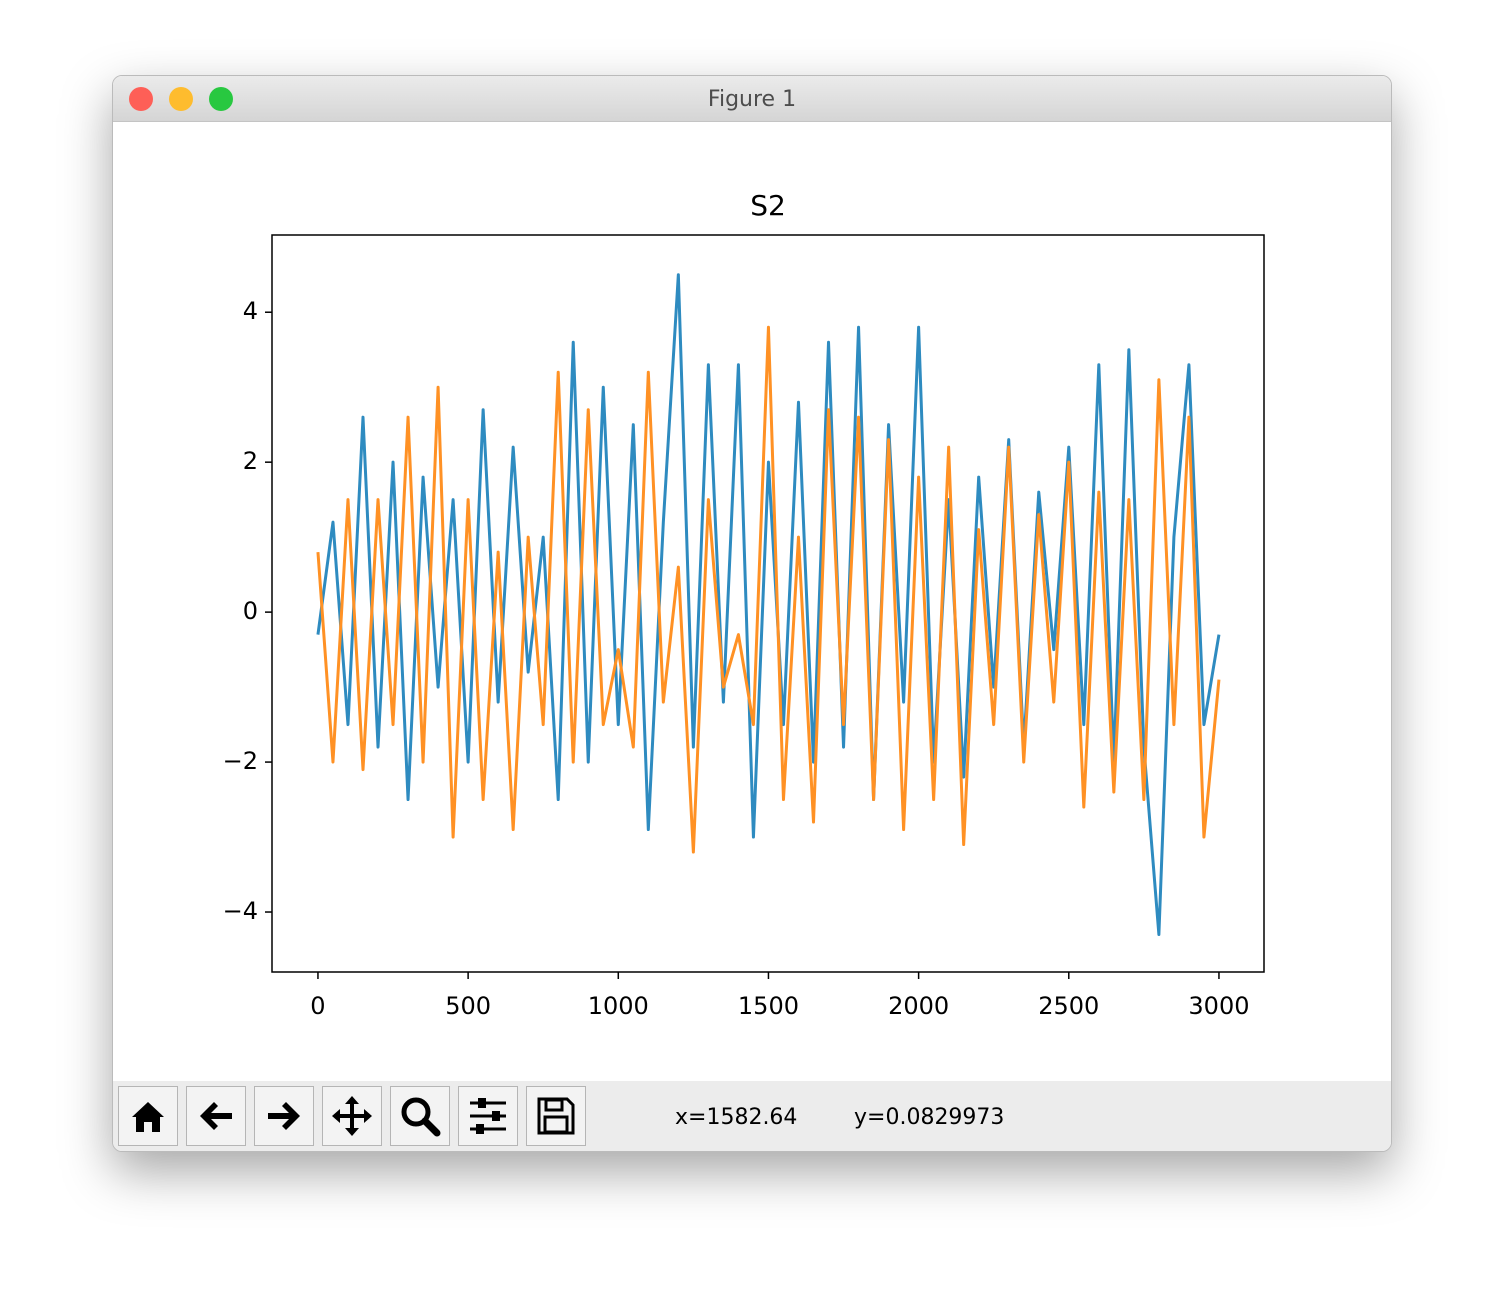  I want to click on y-tick-label: −4, so click(240, 911).